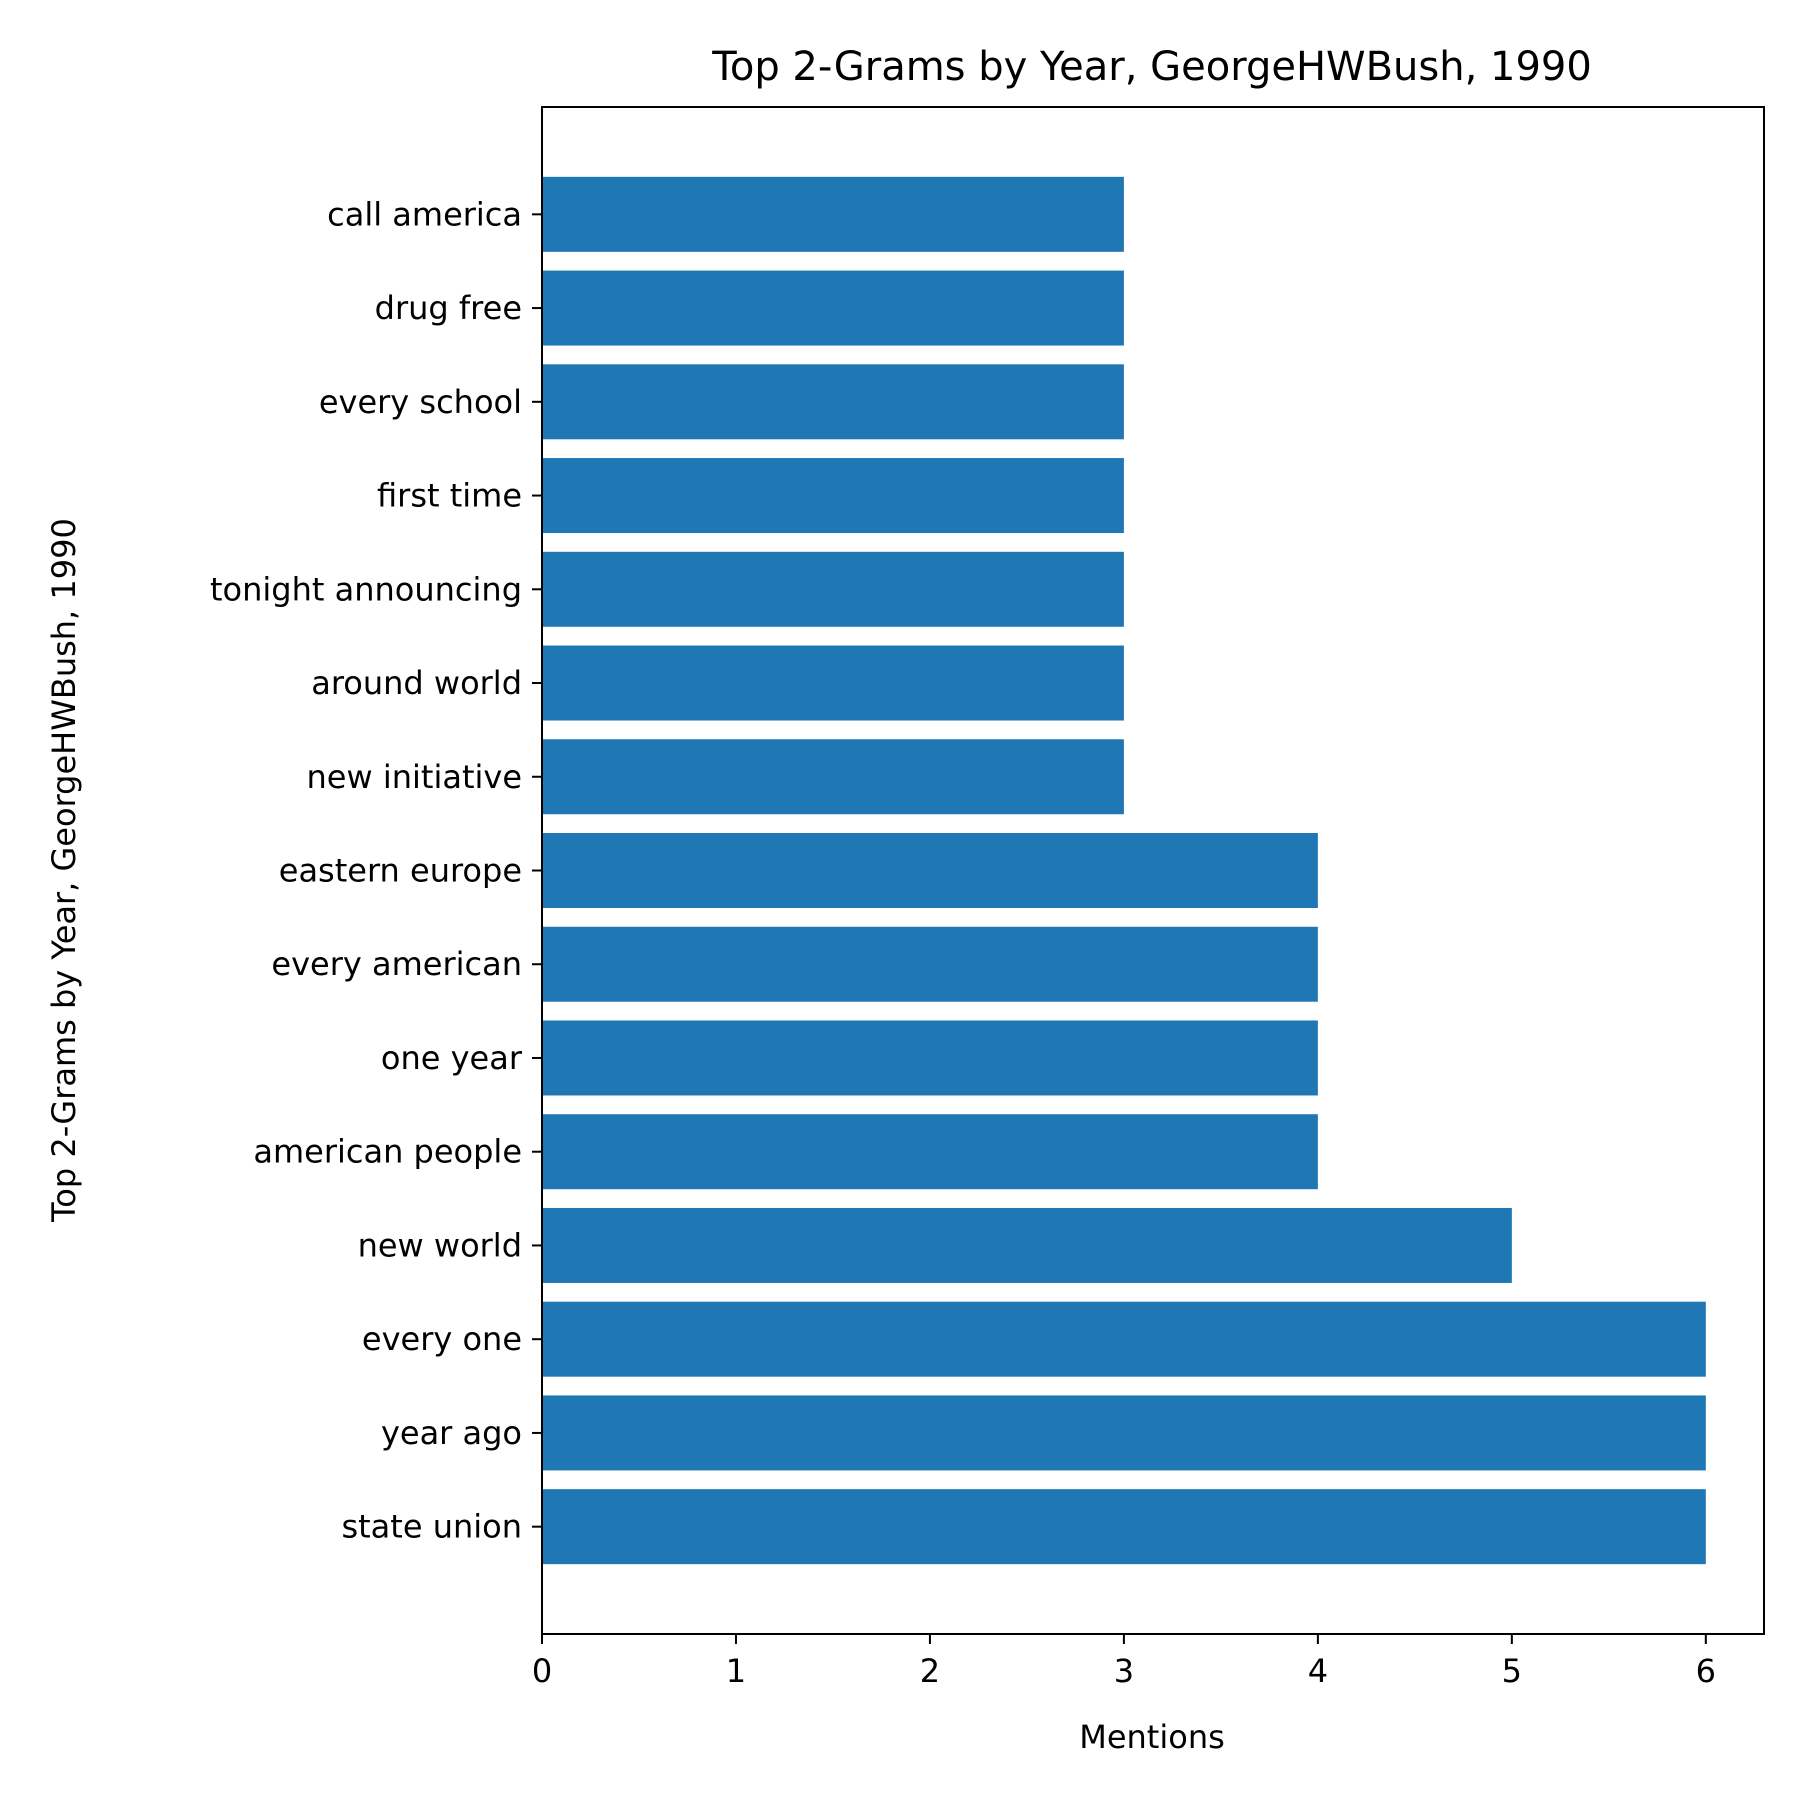  What do you see at coordinates (442, 1339) in the screenshot?
I see `y-tick-label: every one` at bounding box center [442, 1339].